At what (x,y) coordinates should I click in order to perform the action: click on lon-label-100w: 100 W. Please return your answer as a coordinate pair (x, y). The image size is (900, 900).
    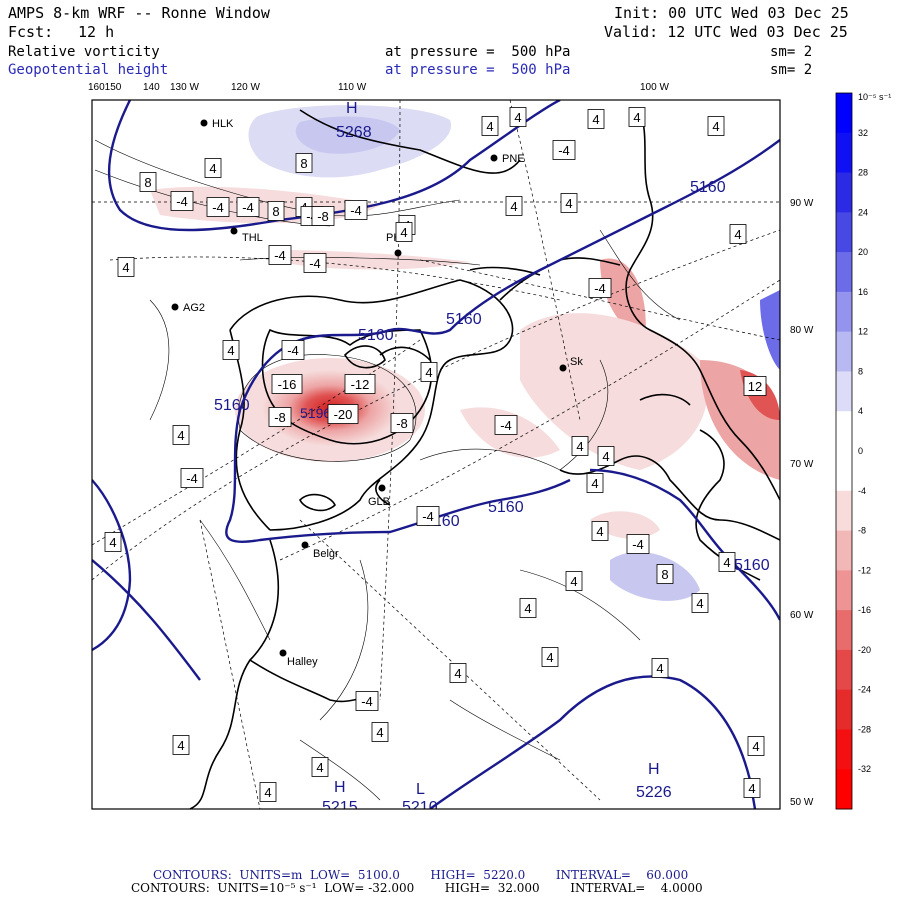
    Looking at the image, I should click on (654, 87).